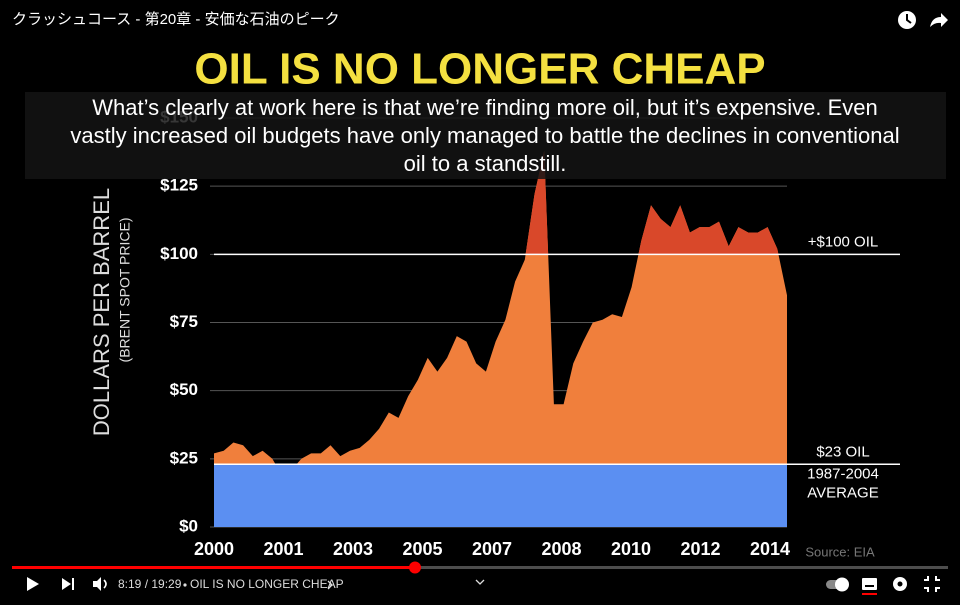 This screenshot has height=605, width=960. I want to click on y-tick-label: $125, so click(179, 185).